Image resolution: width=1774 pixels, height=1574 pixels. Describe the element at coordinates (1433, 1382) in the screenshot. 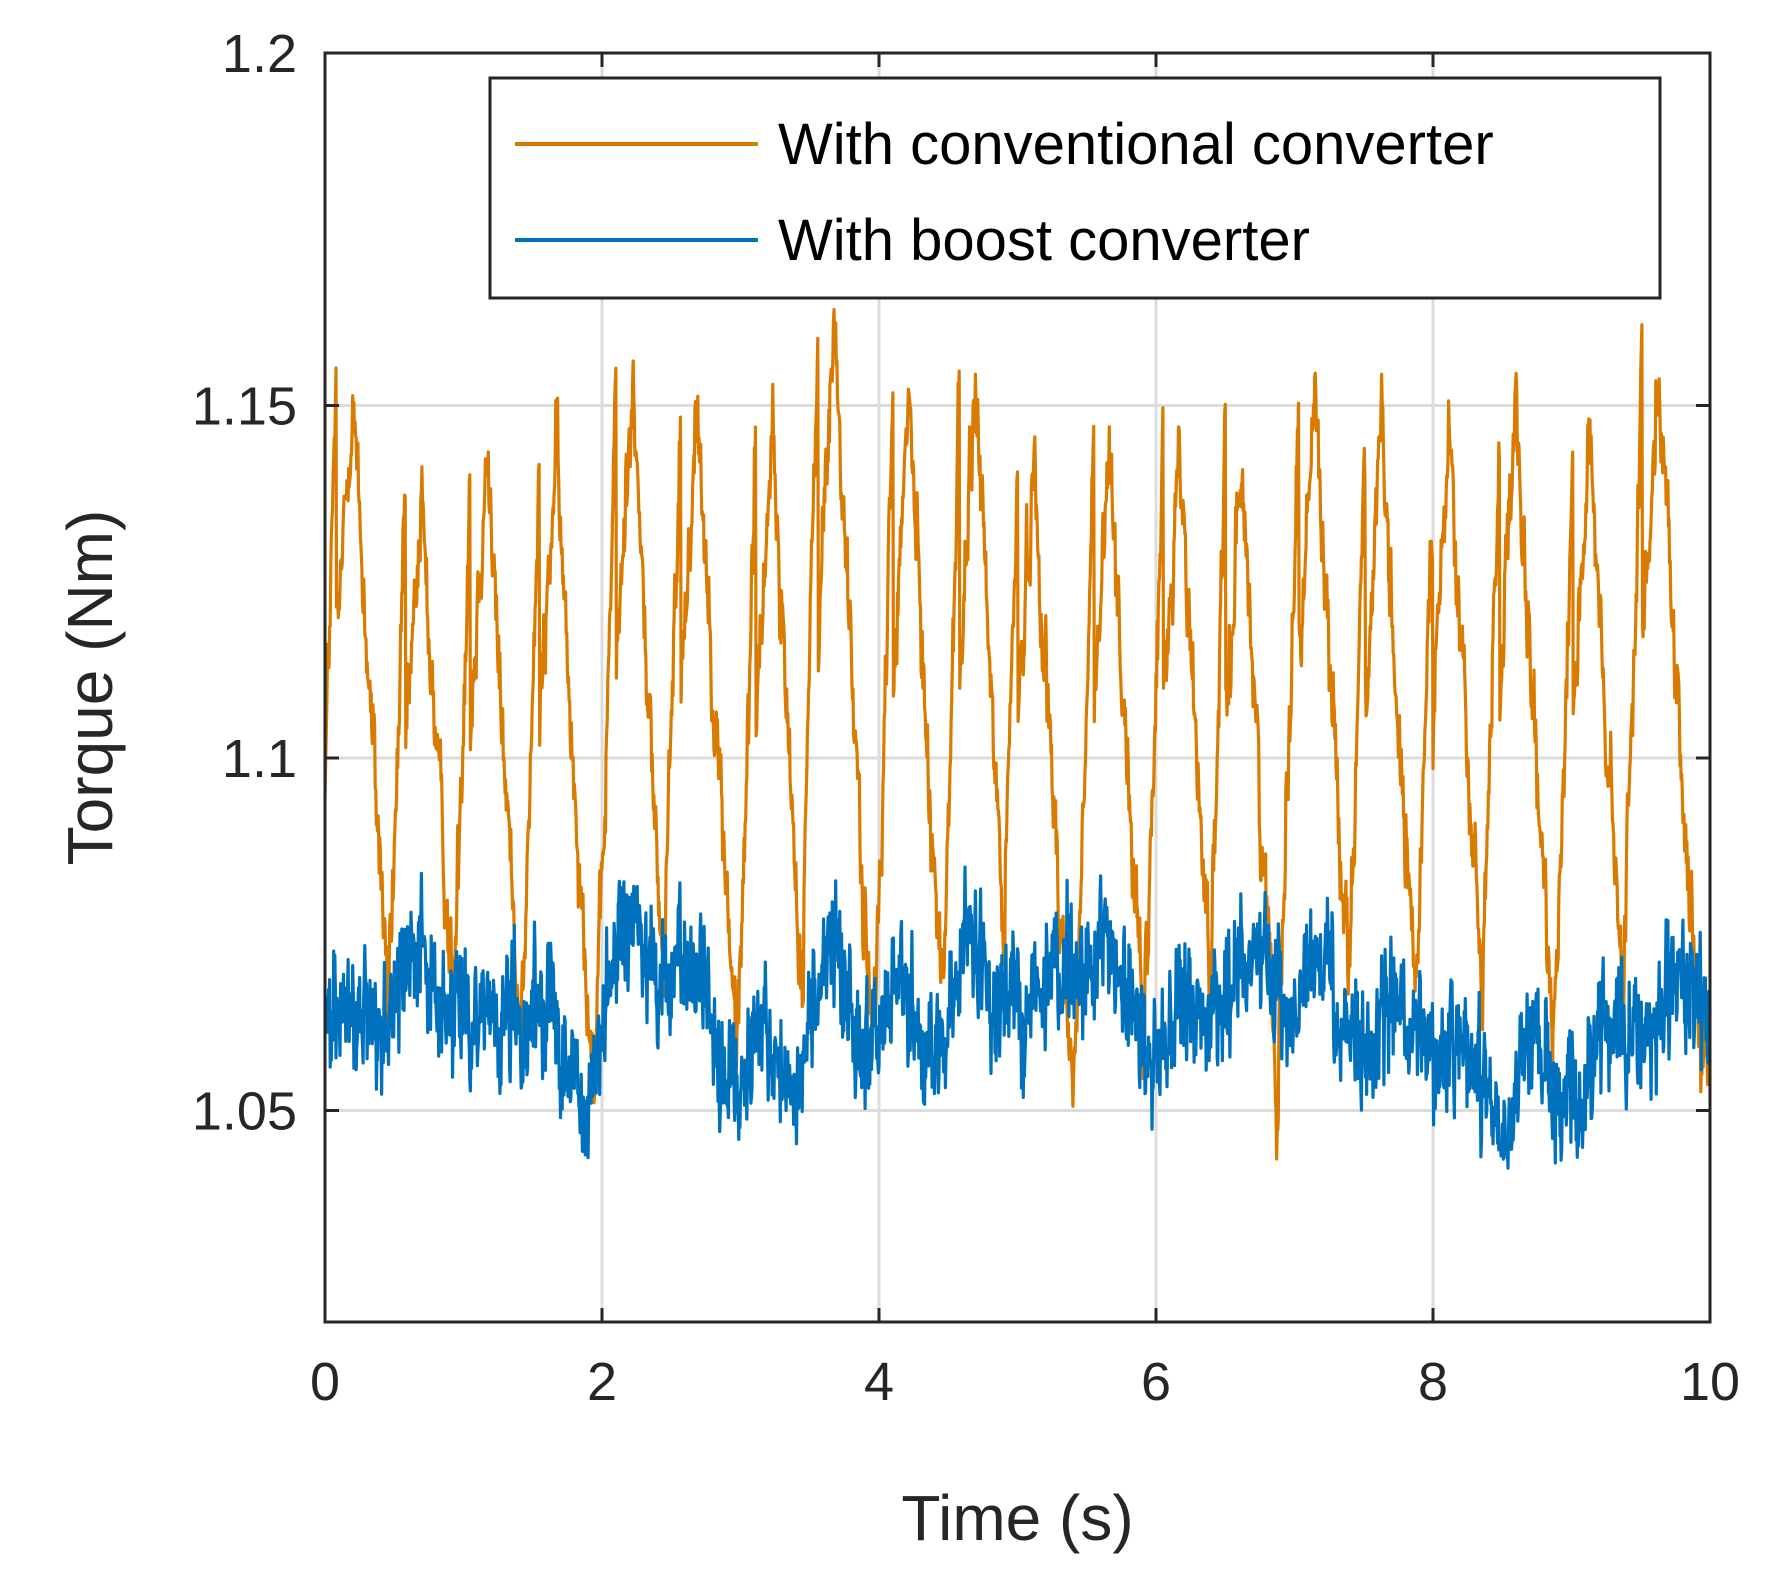

I see `x-tick-label: 8` at that location.